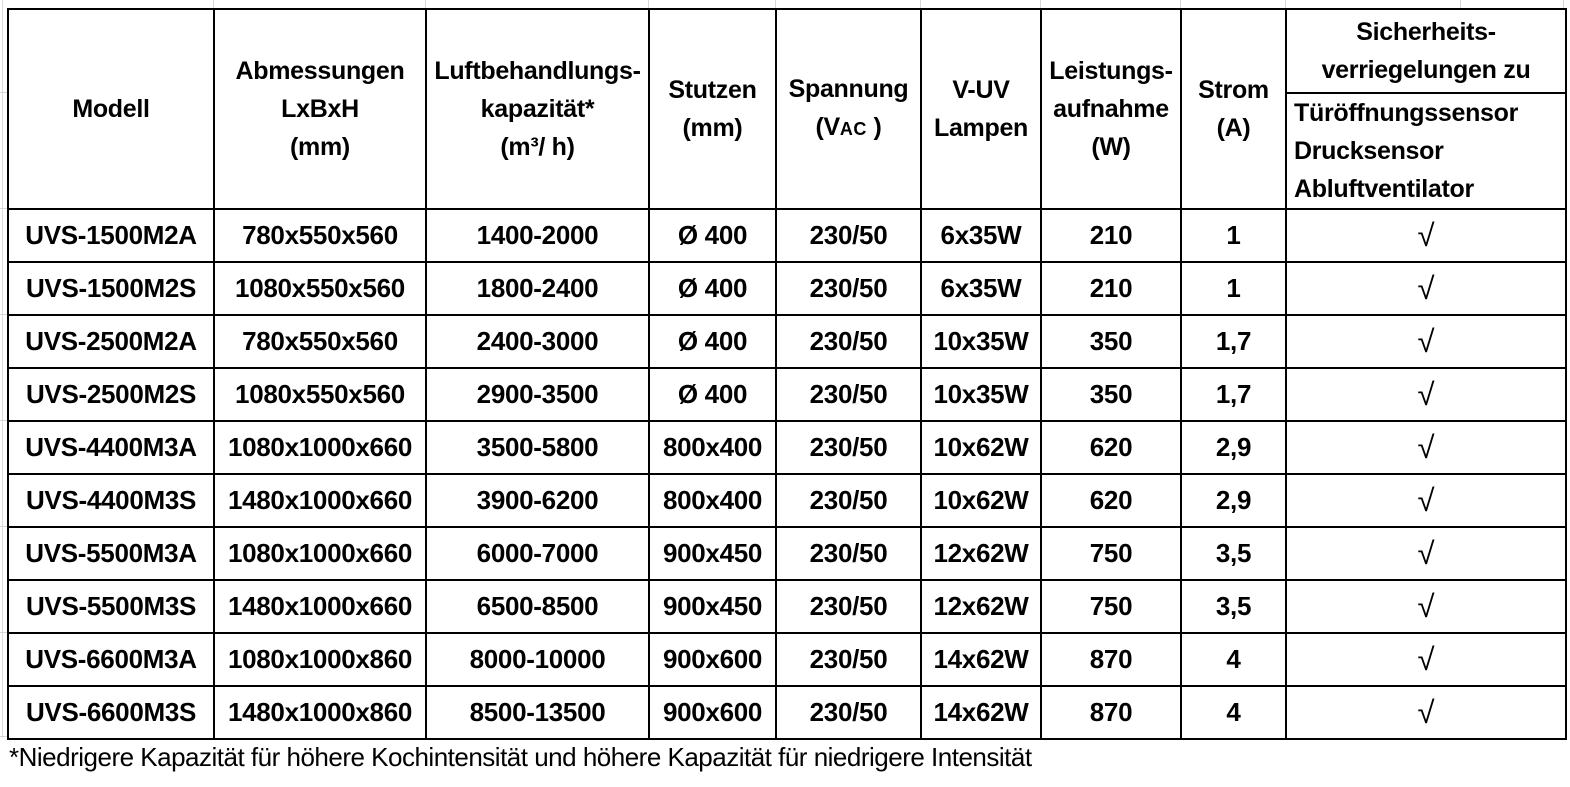  I want to click on header-line: Luftbehandlungs-, so click(537, 71).